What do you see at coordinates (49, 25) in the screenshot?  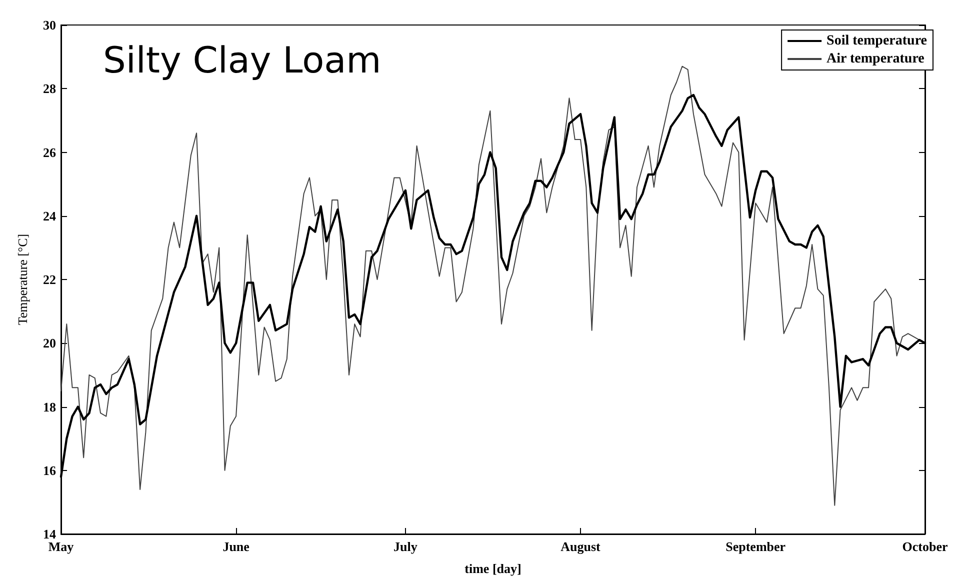 I see `y-tick-label: 30` at bounding box center [49, 25].